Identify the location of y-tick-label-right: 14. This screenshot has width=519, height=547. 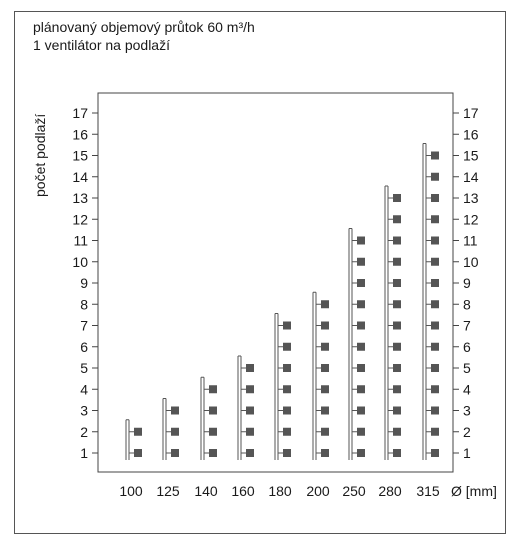
(471, 177).